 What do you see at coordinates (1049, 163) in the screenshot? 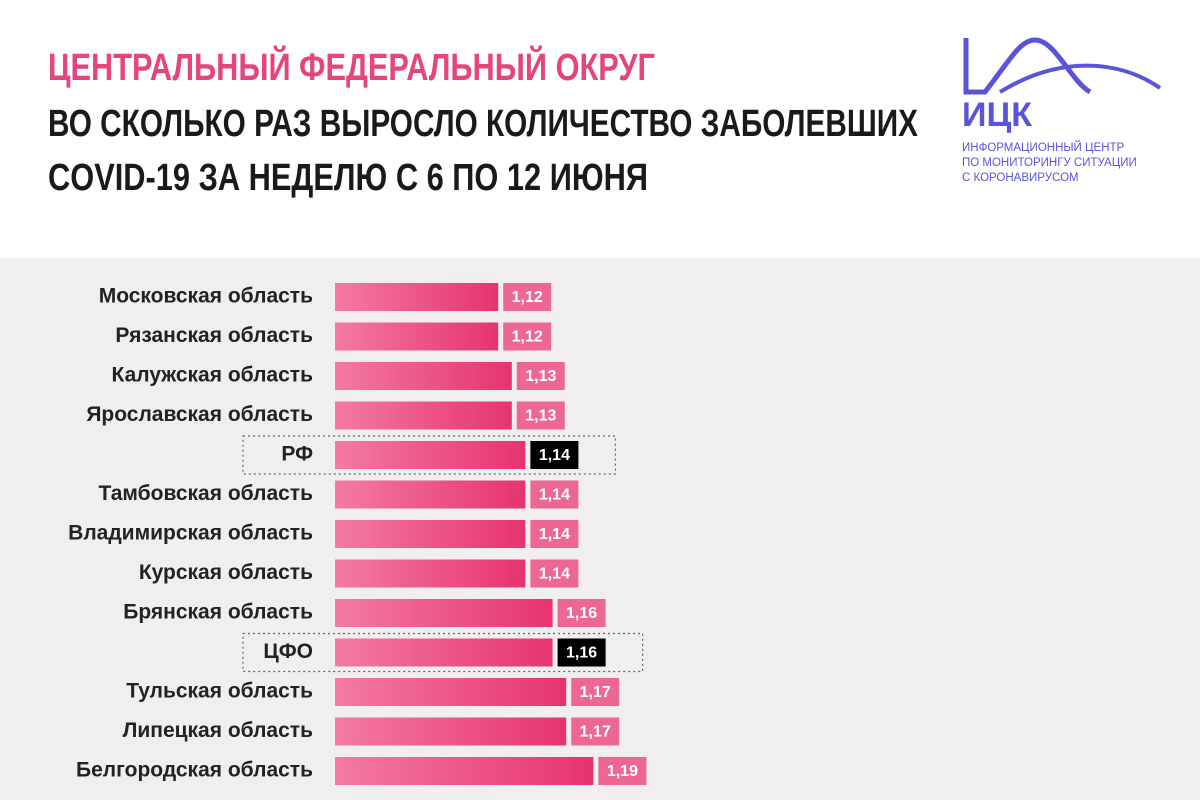
I see `logo-text: ПО МОНИТОРИНГУ СИТУАЦИИ` at bounding box center [1049, 163].